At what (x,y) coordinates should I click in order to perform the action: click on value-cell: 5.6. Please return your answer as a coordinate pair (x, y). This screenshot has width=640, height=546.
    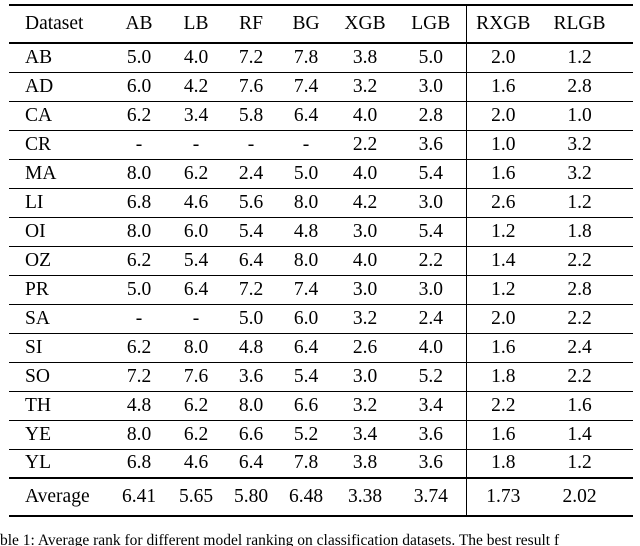
    Looking at the image, I should click on (251, 202).